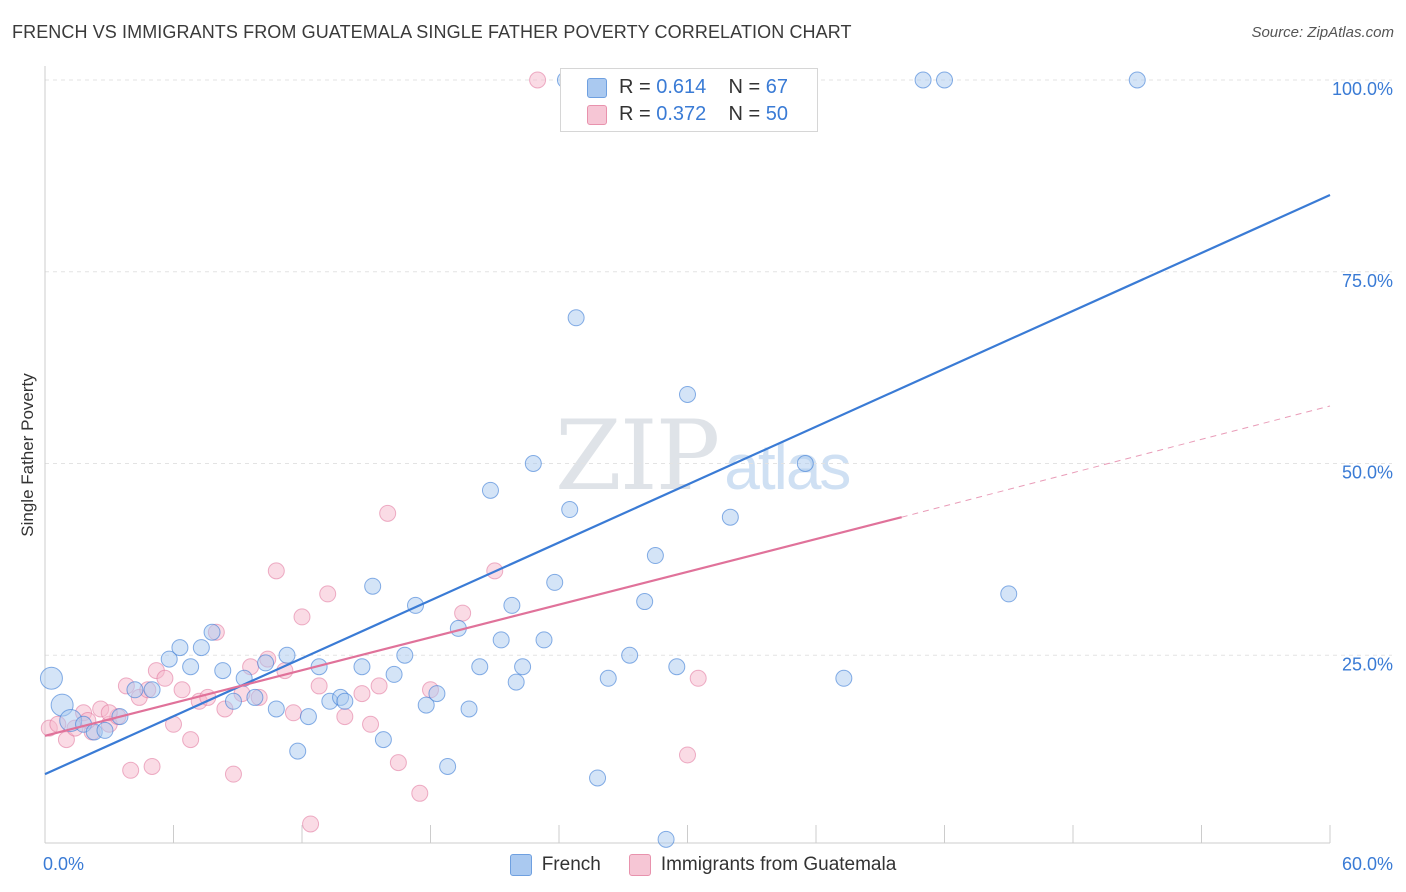  What do you see at coordinates (689, 100) in the screenshot?
I see `stats-legend: R = 0.614 N = 67 R = 0.372 N = 50` at bounding box center [689, 100].